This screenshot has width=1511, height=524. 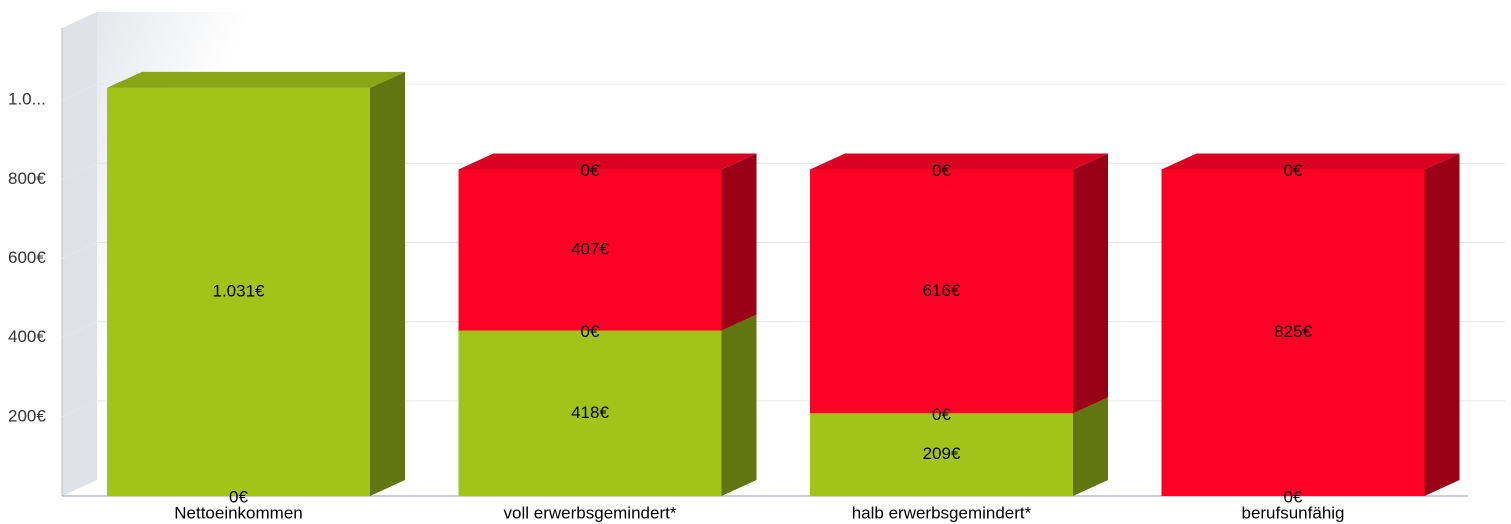 What do you see at coordinates (79, 254) in the screenshot?
I see `left-wall` at bounding box center [79, 254].